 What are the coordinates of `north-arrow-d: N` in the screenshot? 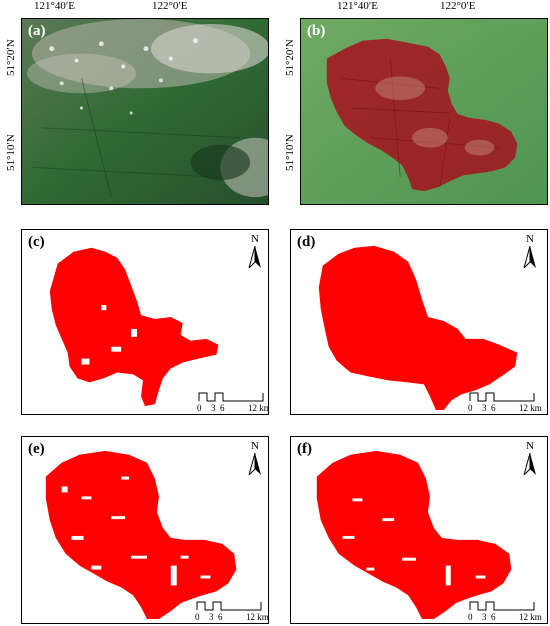 It's located at (530, 250).